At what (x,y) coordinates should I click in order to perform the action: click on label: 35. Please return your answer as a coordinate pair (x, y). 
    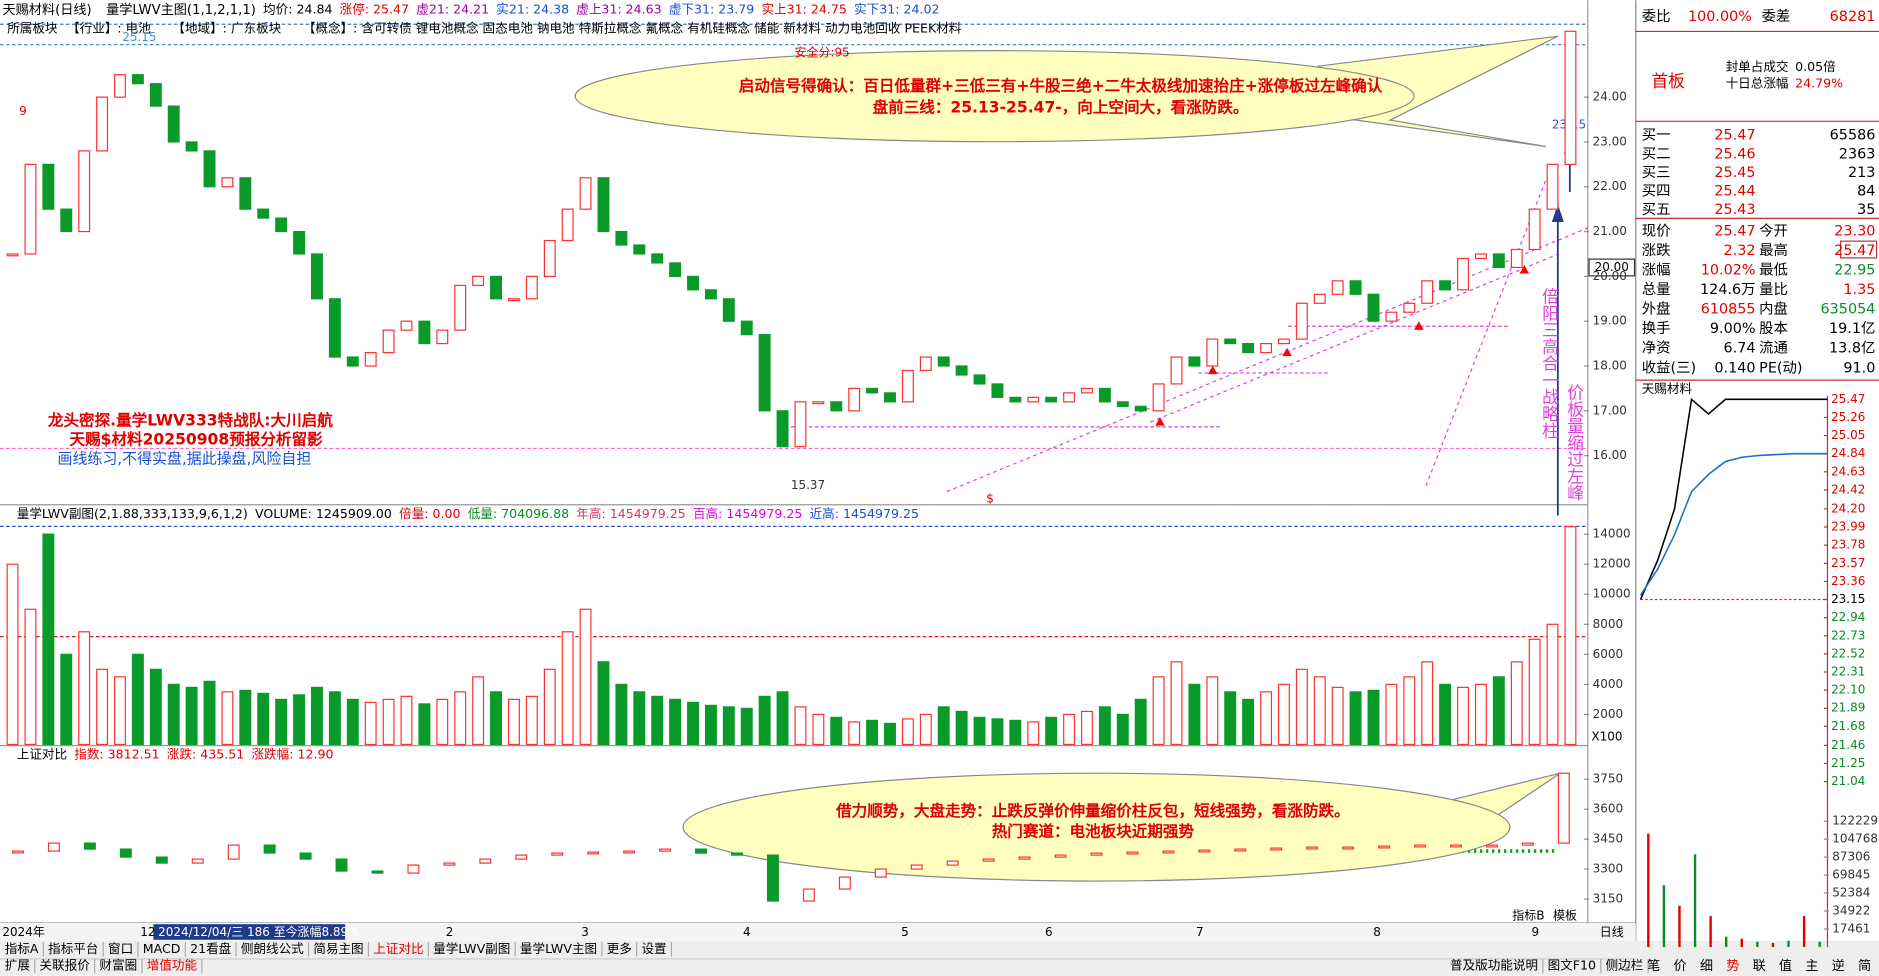
    Looking at the image, I should click on (1866, 210).